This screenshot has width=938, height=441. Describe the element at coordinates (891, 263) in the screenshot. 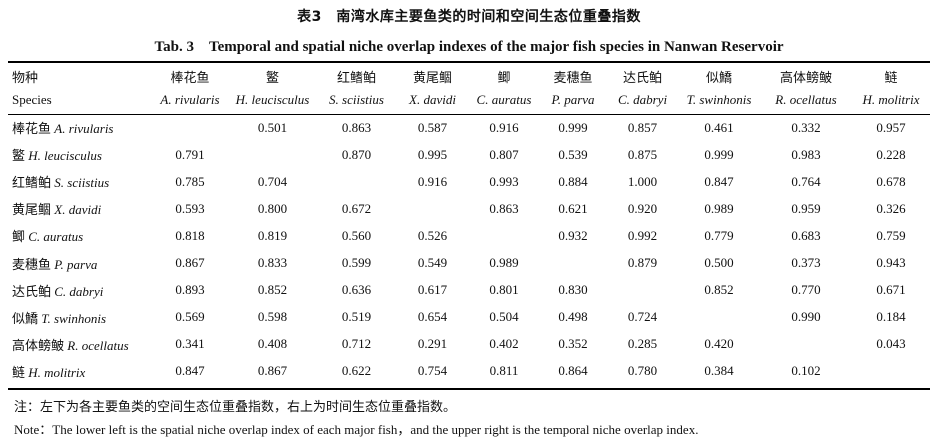

I see `overlap-value-cell: 0.943` at that location.